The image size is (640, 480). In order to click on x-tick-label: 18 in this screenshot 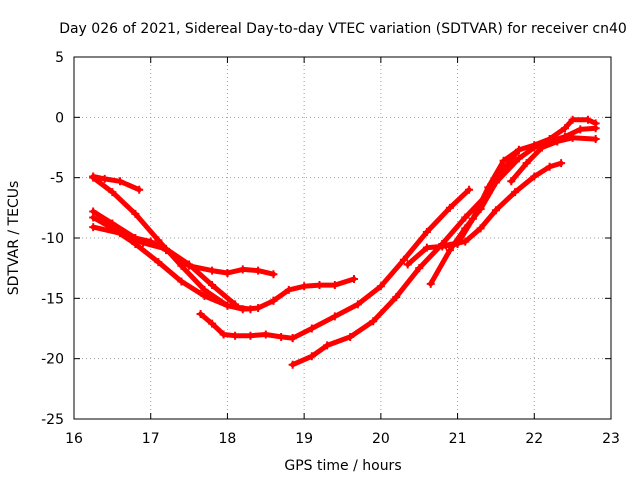, I will do `click(228, 439)`.